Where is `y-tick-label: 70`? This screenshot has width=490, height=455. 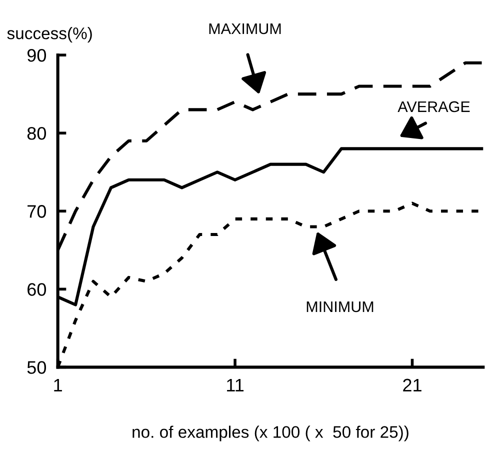
y-tick-label: 70 is located at coordinates (37, 211).